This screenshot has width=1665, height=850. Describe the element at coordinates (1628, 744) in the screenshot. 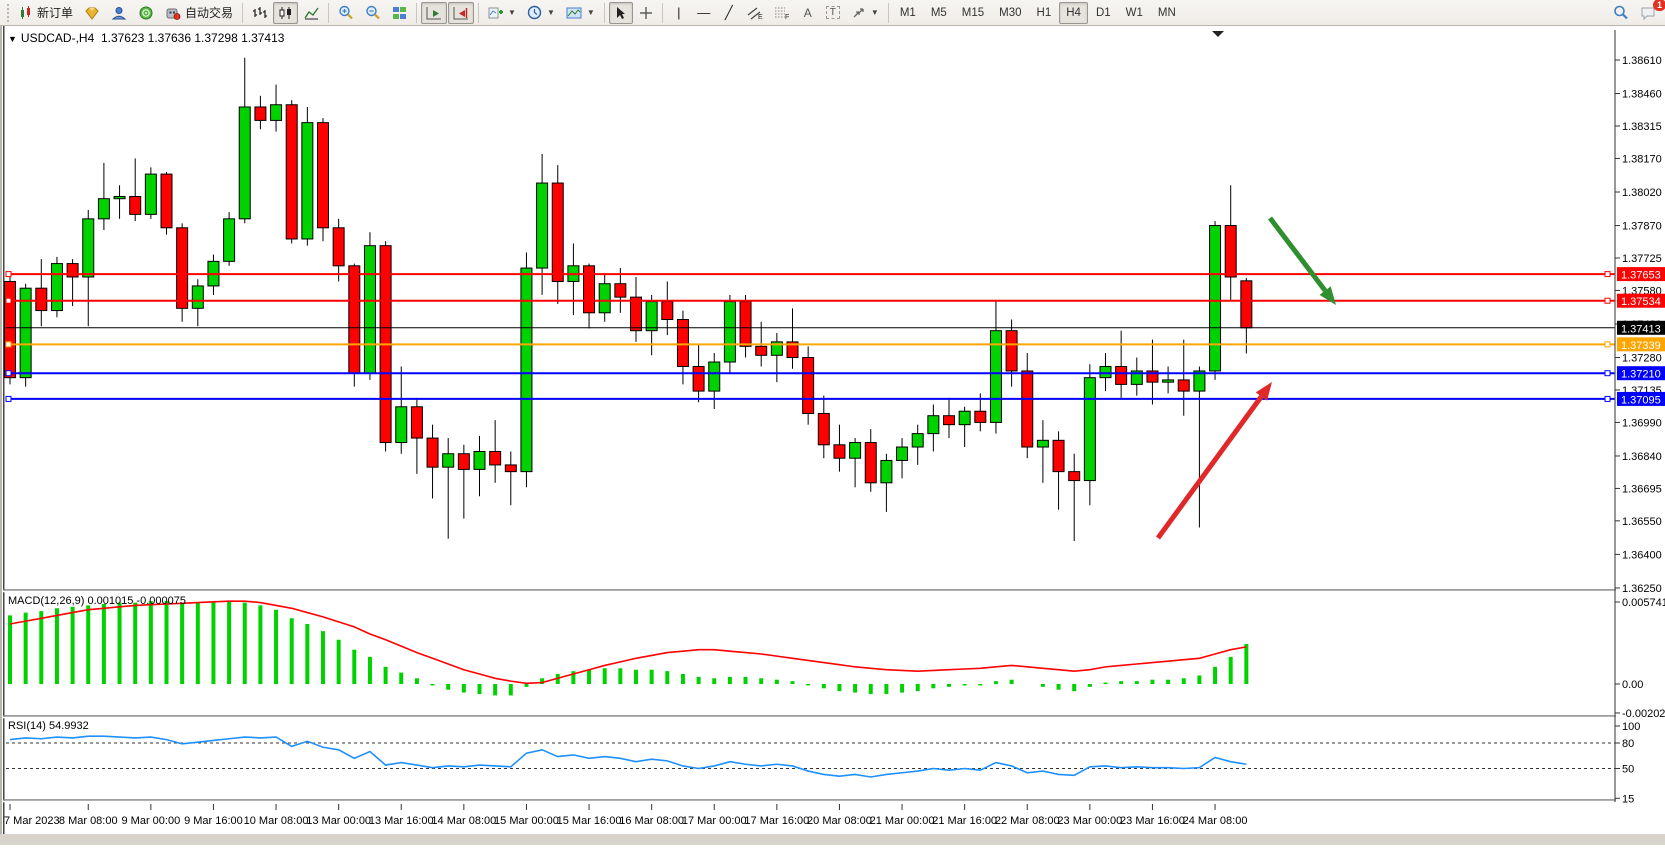

I see `svg-text: 80` at that location.